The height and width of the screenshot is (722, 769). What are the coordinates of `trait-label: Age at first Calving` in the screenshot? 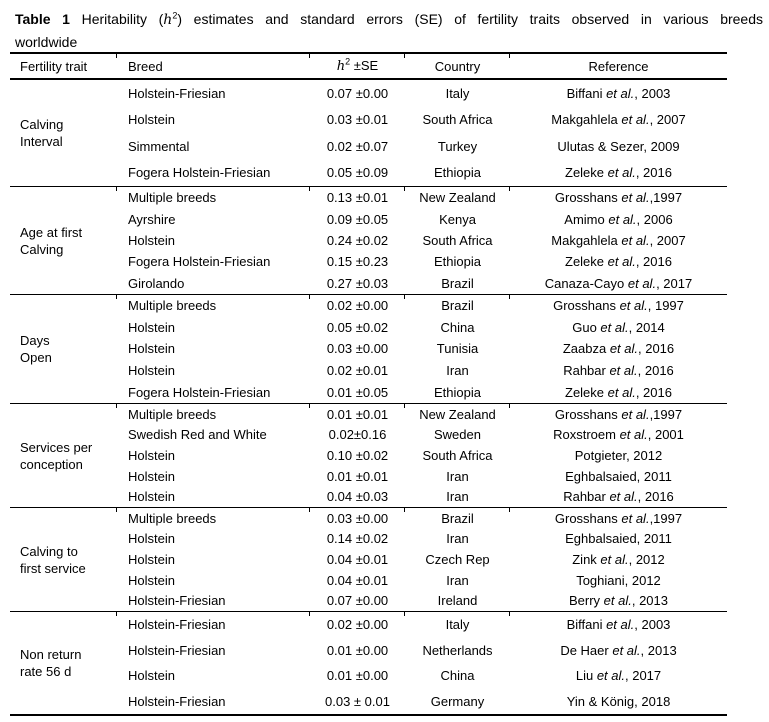 It's located at (51, 240).